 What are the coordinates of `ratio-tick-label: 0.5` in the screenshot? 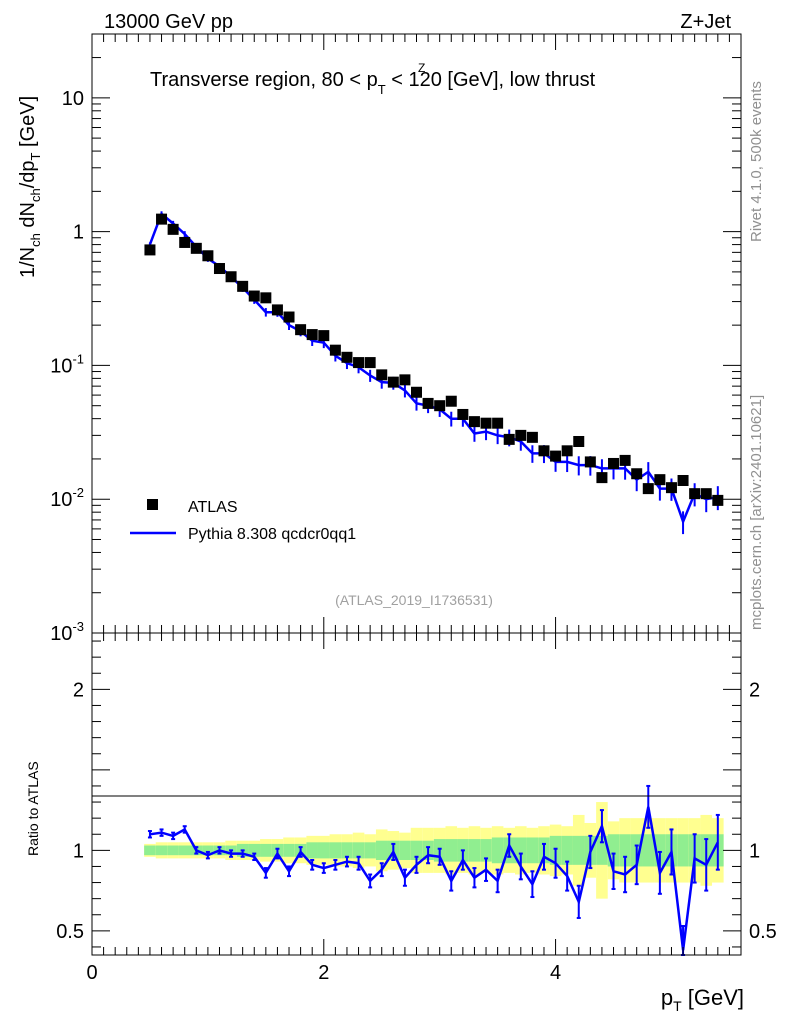 It's located at (70, 932).